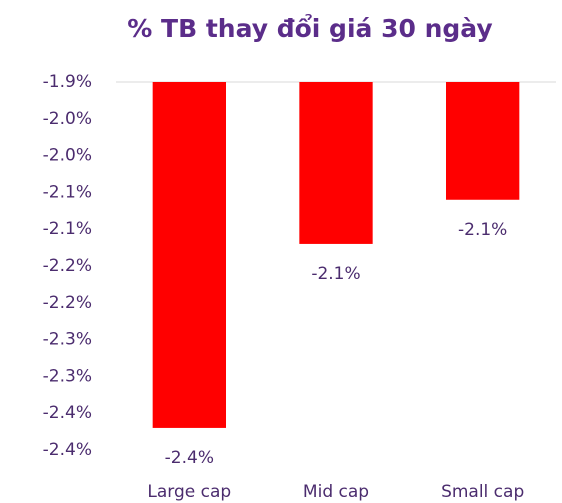 The height and width of the screenshot is (503, 562). I want to click on x-tick-label: Small cap, so click(482, 492).